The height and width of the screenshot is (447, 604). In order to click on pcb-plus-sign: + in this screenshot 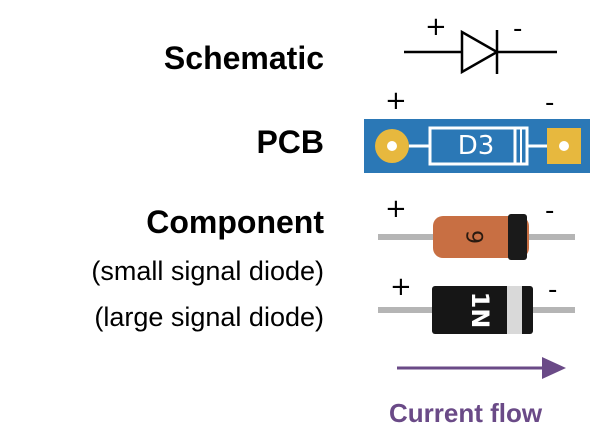, I will do `click(396, 101)`.